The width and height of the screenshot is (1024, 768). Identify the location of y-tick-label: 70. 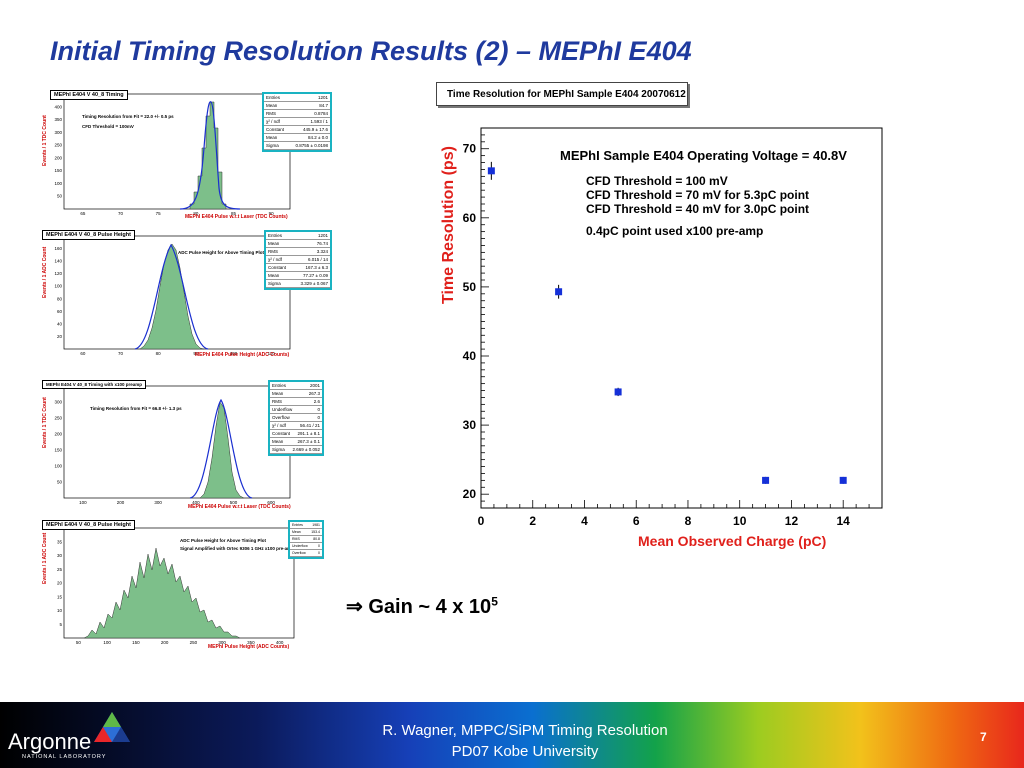
(470, 149).